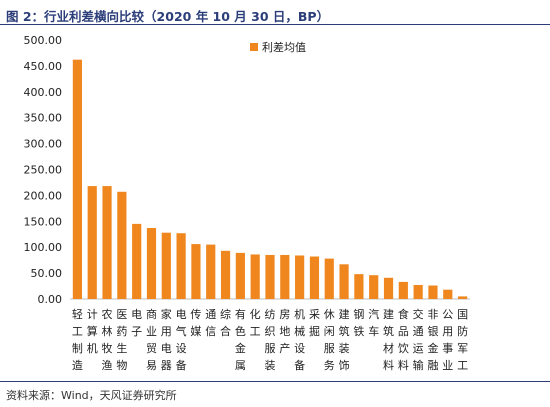  What do you see at coordinates (275, 381) in the screenshot?
I see `footer-divider` at bounding box center [275, 381].